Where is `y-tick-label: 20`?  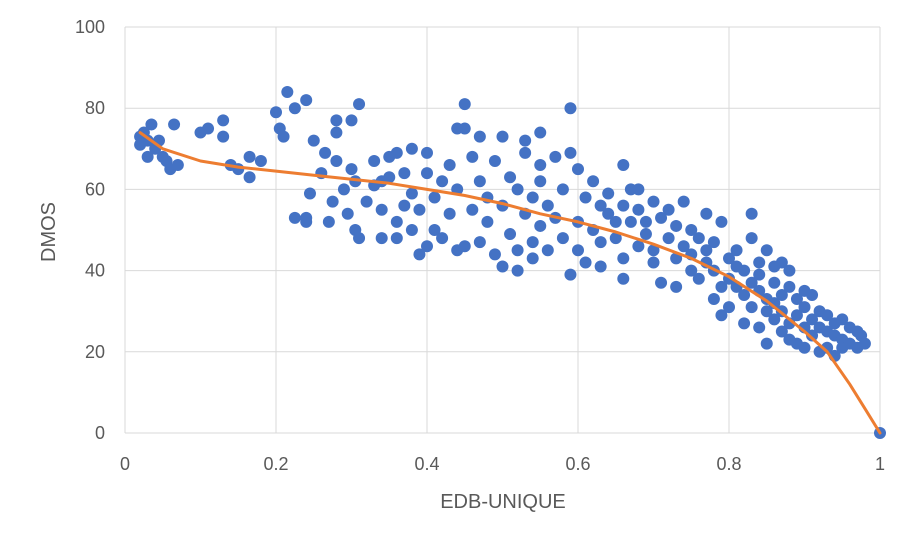
y-tick-label: 20 is located at coordinates (95, 352).